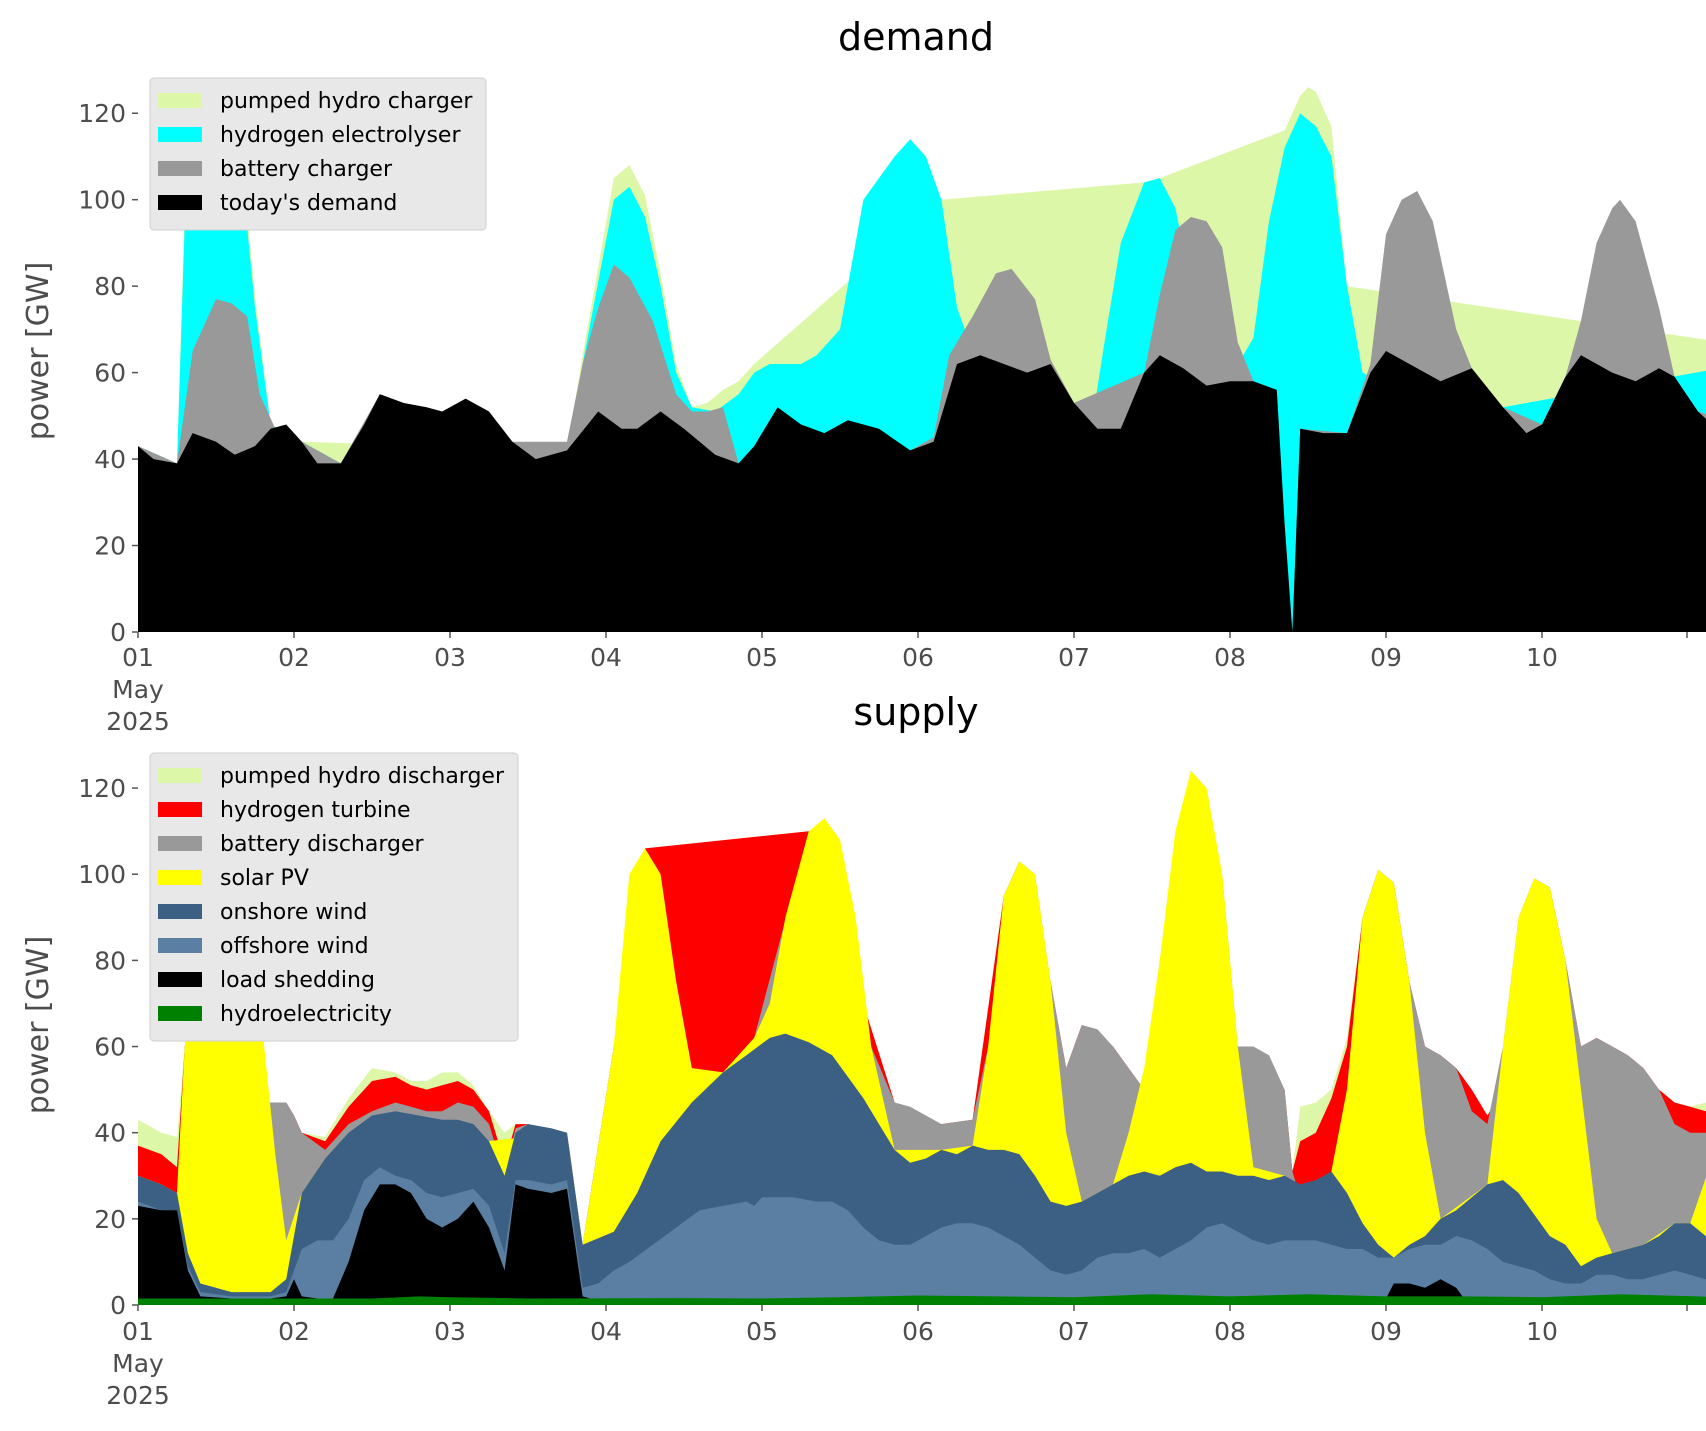 The width and height of the screenshot is (1706, 1431). I want to click on legend-label: solar PV, so click(264, 878).